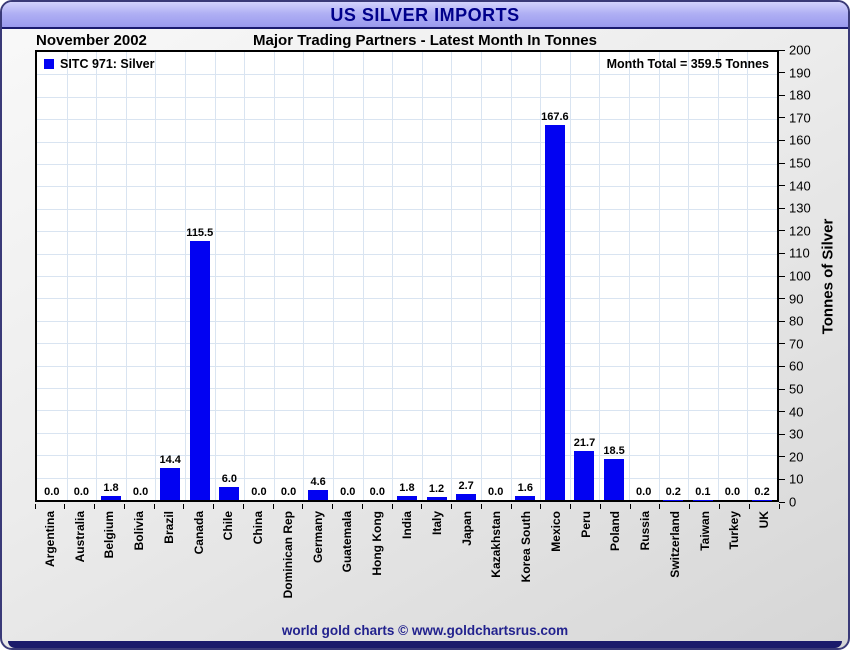  What do you see at coordinates (80, 564) in the screenshot?
I see `x-category-label: Australia` at bounding box center [80, 564].